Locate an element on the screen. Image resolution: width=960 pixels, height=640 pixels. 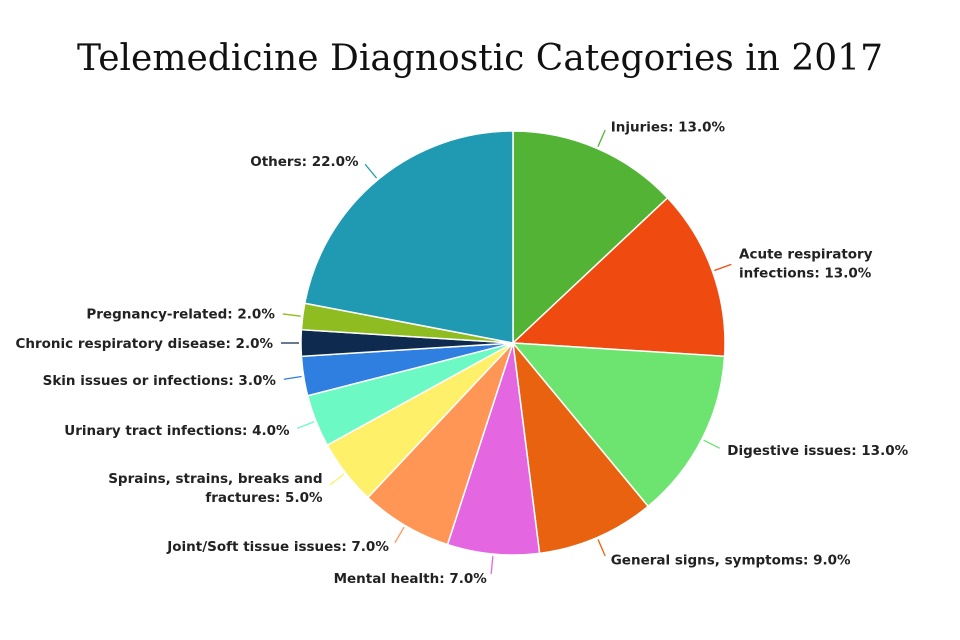
slice-label-general-signs-symptoms: General signs, symptoms: 9.0% is located at coordinates (731, 561).